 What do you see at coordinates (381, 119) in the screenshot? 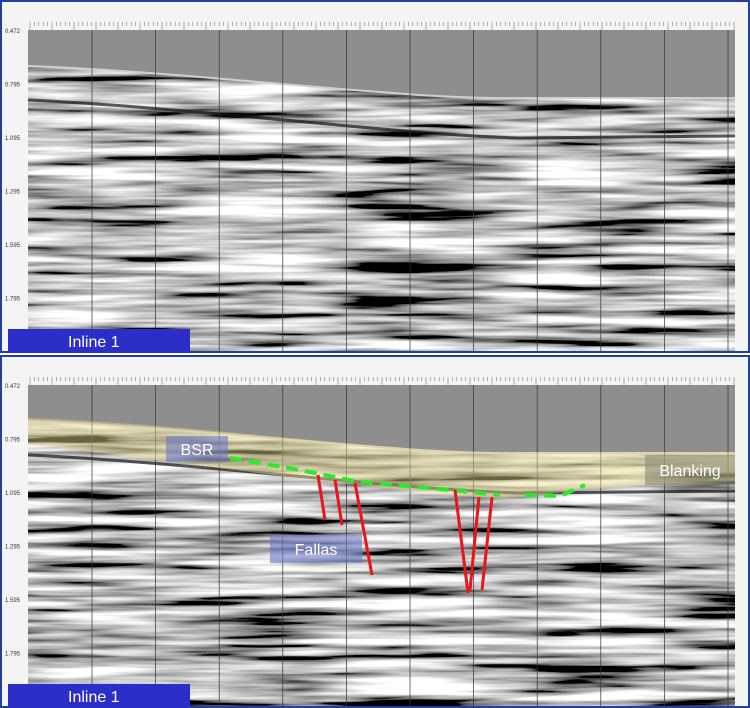
I see `seafloor-reflector` at bounding box center [381, 119].